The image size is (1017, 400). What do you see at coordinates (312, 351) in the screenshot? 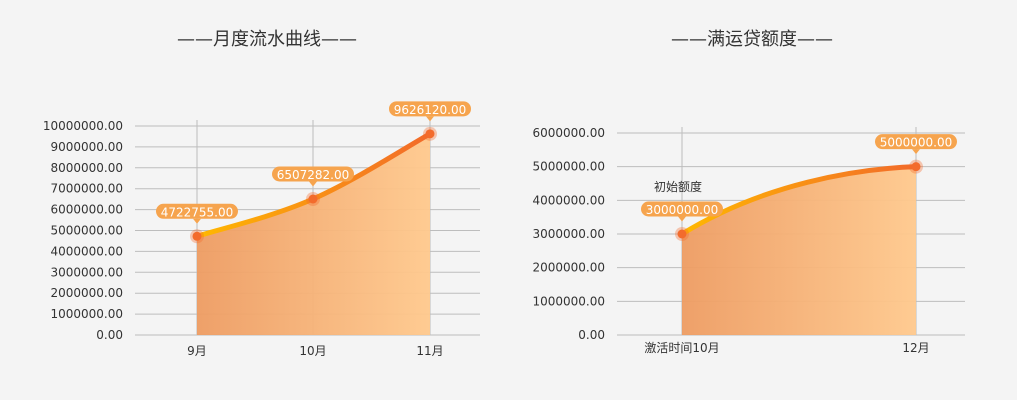
I see `x-tick-label: 10月` at bounding box center [312, 351].